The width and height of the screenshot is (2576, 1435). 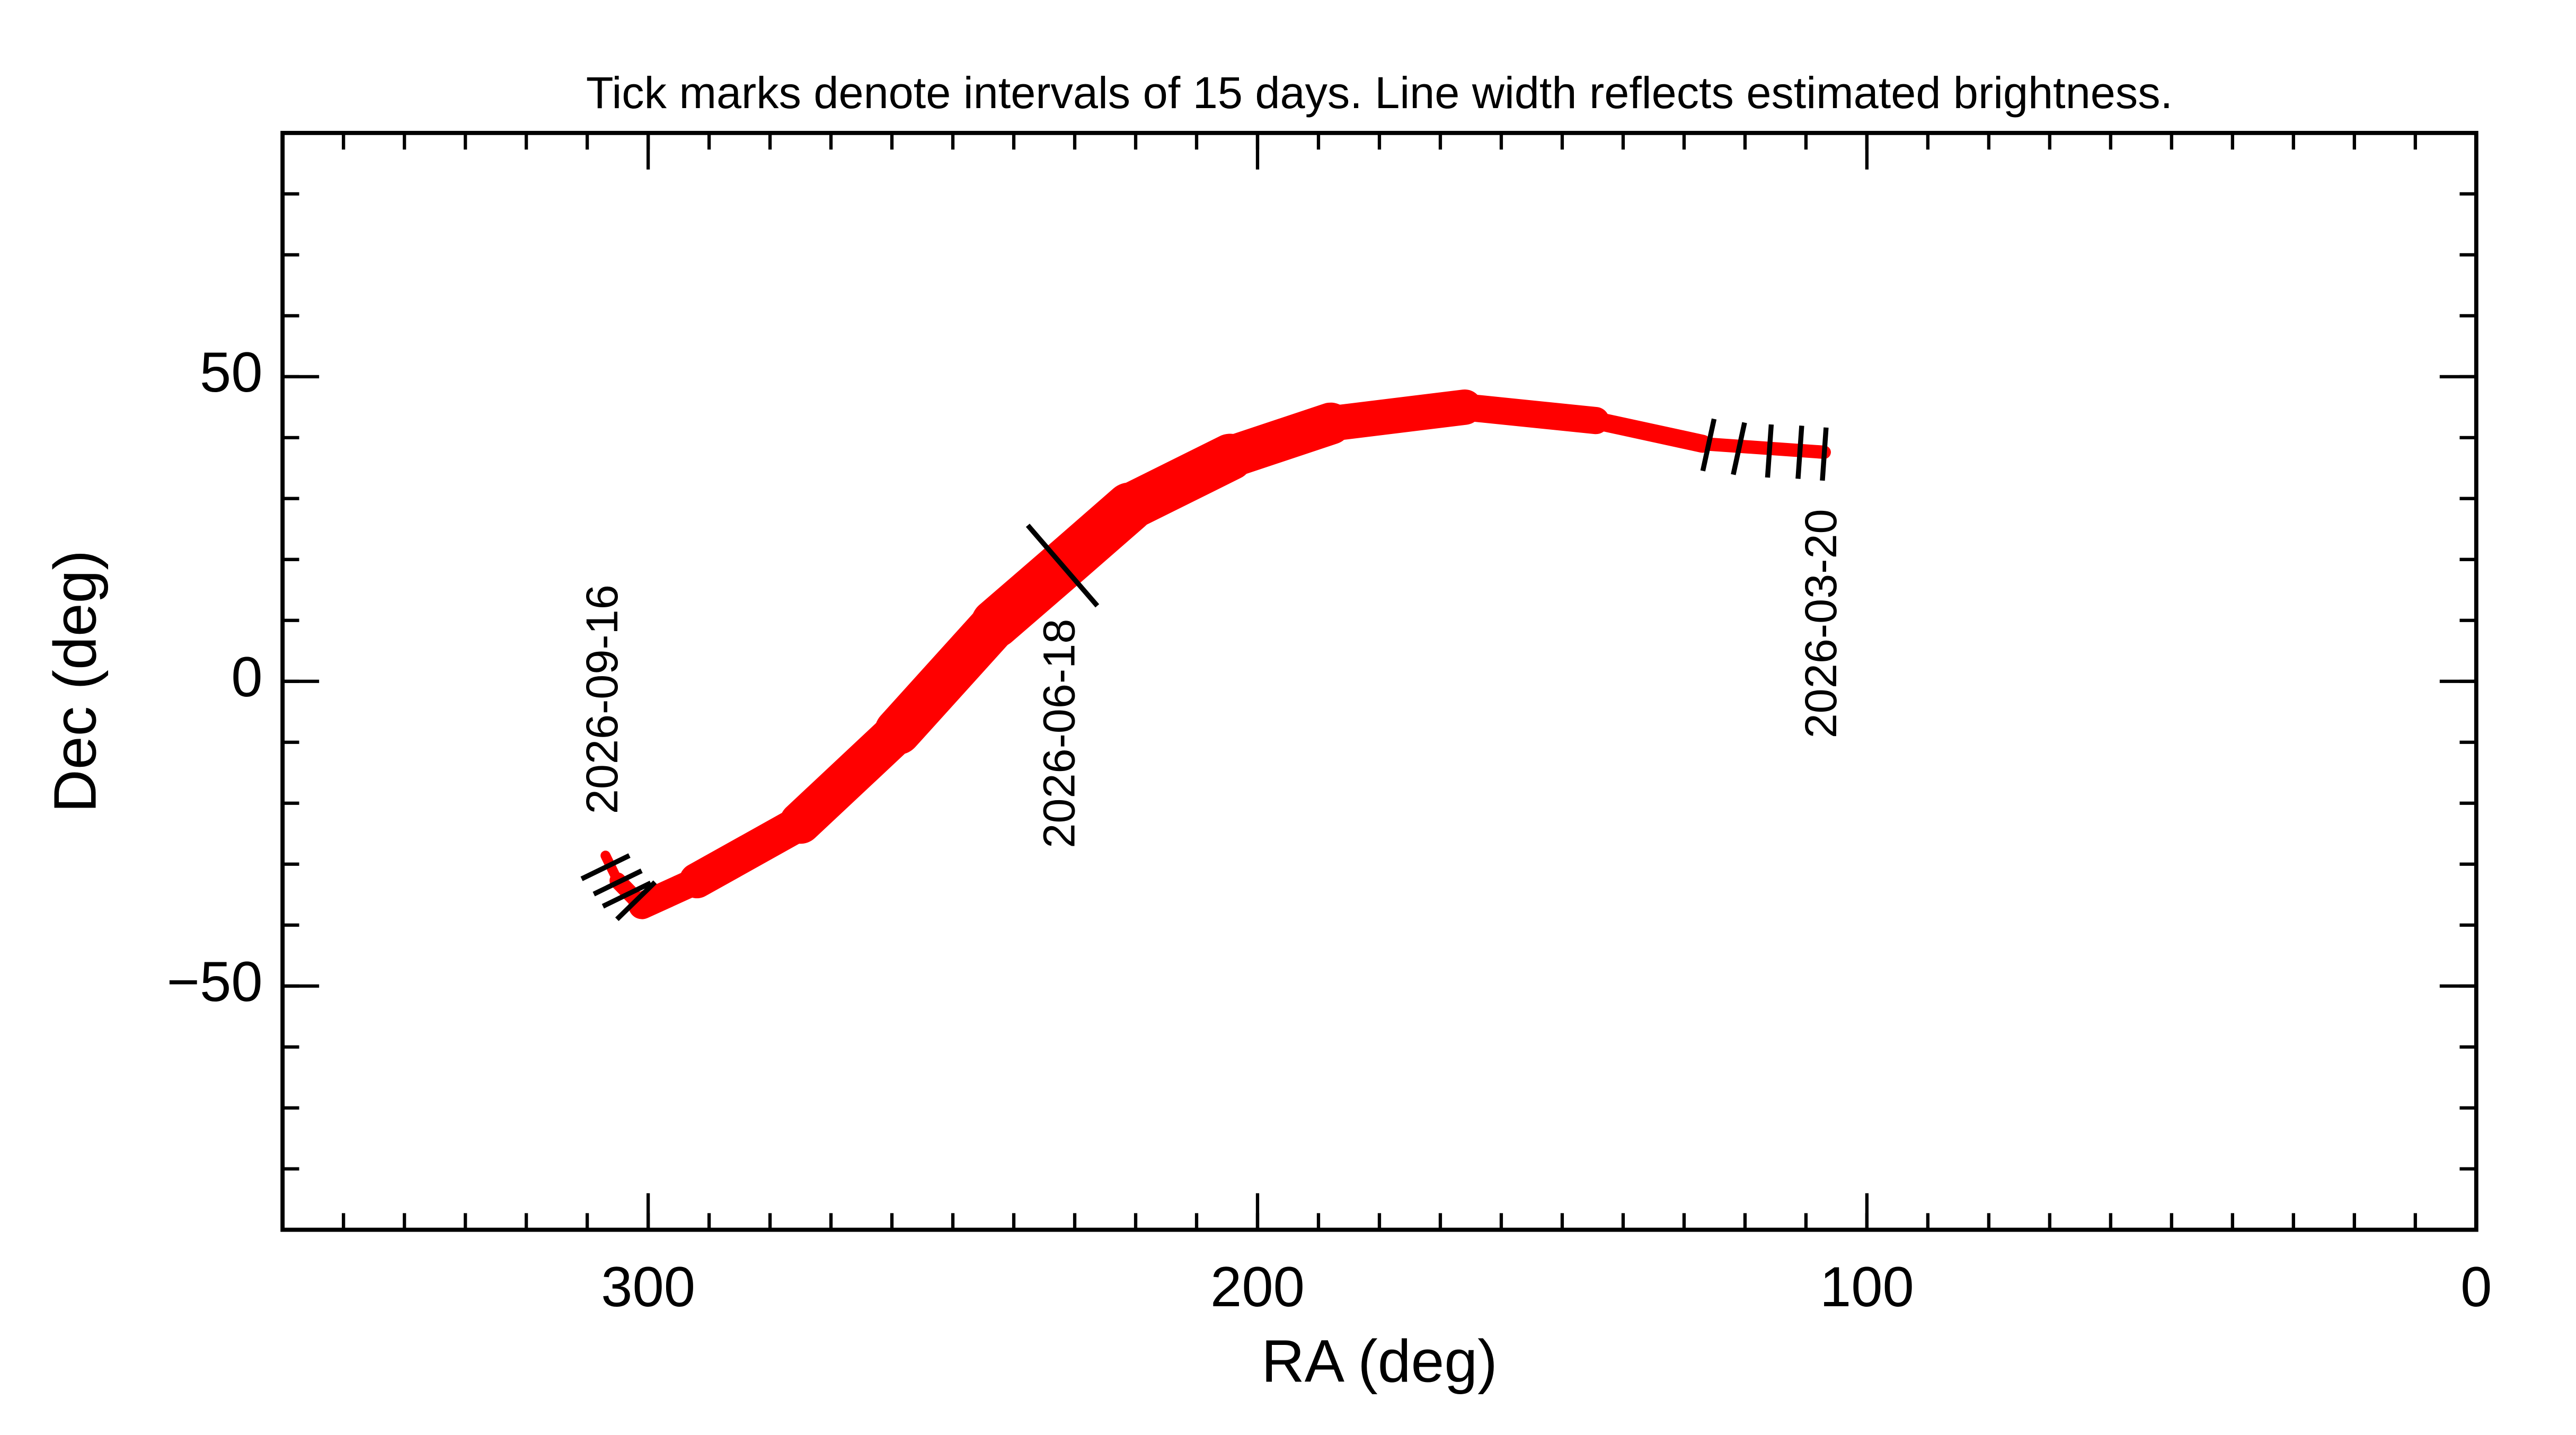 What do you see at coordinates (1058, 733) in the screenshot?
I see `date-label: 2026-06-18` at bounding box center [1058, 733].